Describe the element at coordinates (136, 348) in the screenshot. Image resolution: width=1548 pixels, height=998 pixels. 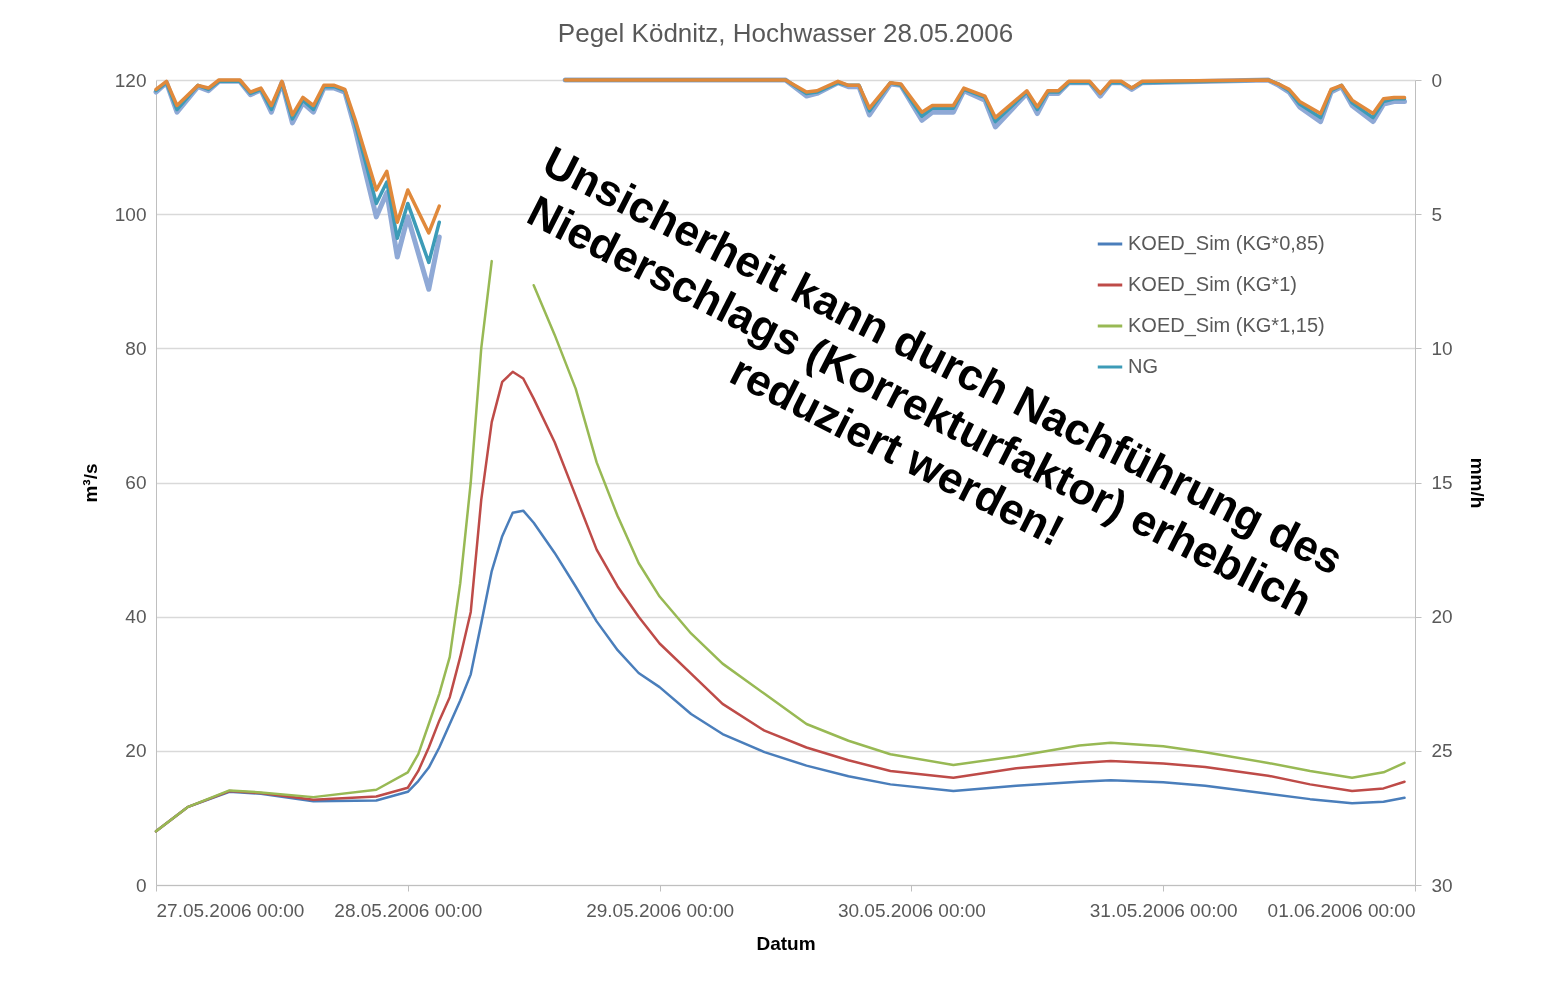
I see `y-tick-label: 80` at that location.